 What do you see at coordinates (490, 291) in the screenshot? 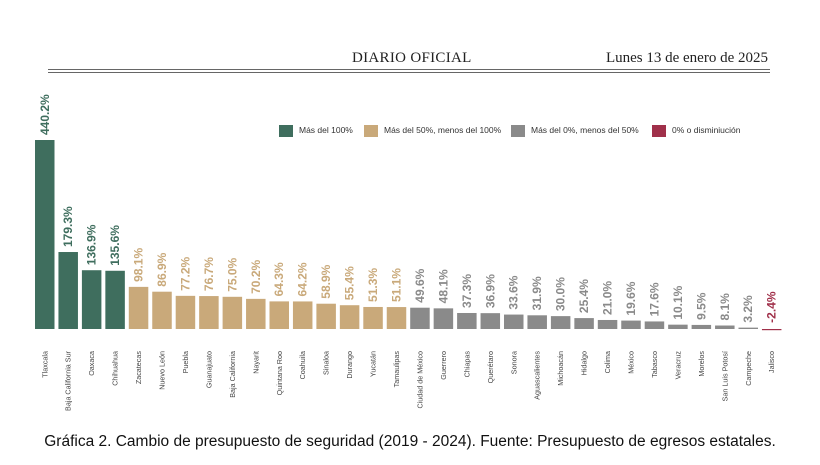
I see `bar-value-label: 36.9%` at bounding box center [490, 291].